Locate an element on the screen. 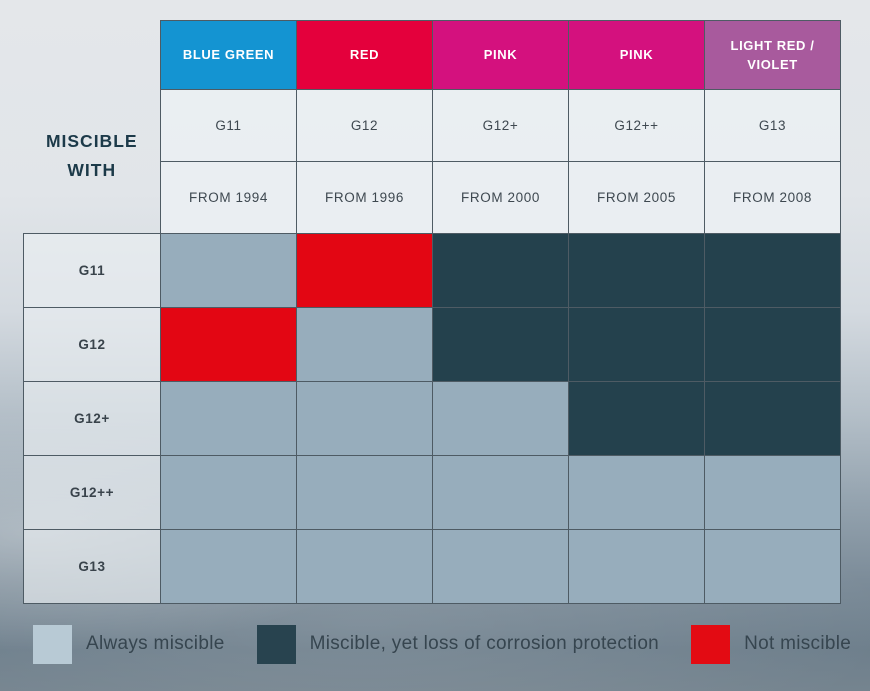  matrix-cell-g12pp-g11 is located at coordinates (228, 492).